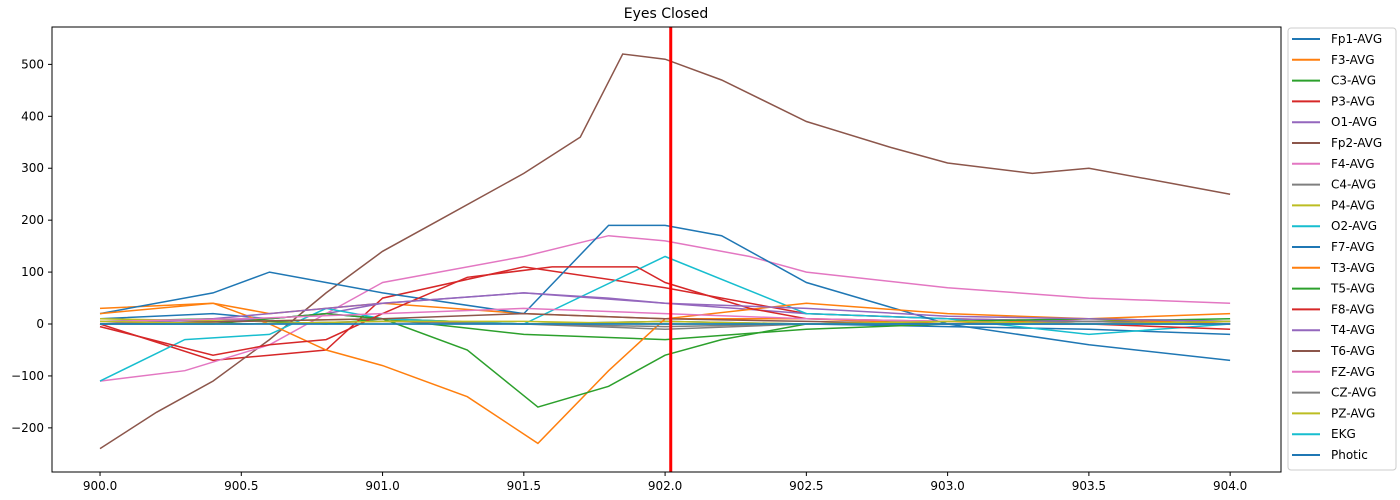 This screenshot has width=1400, height=500. I want to click on legend-label: FZ-AVG, so click(1353, 372).